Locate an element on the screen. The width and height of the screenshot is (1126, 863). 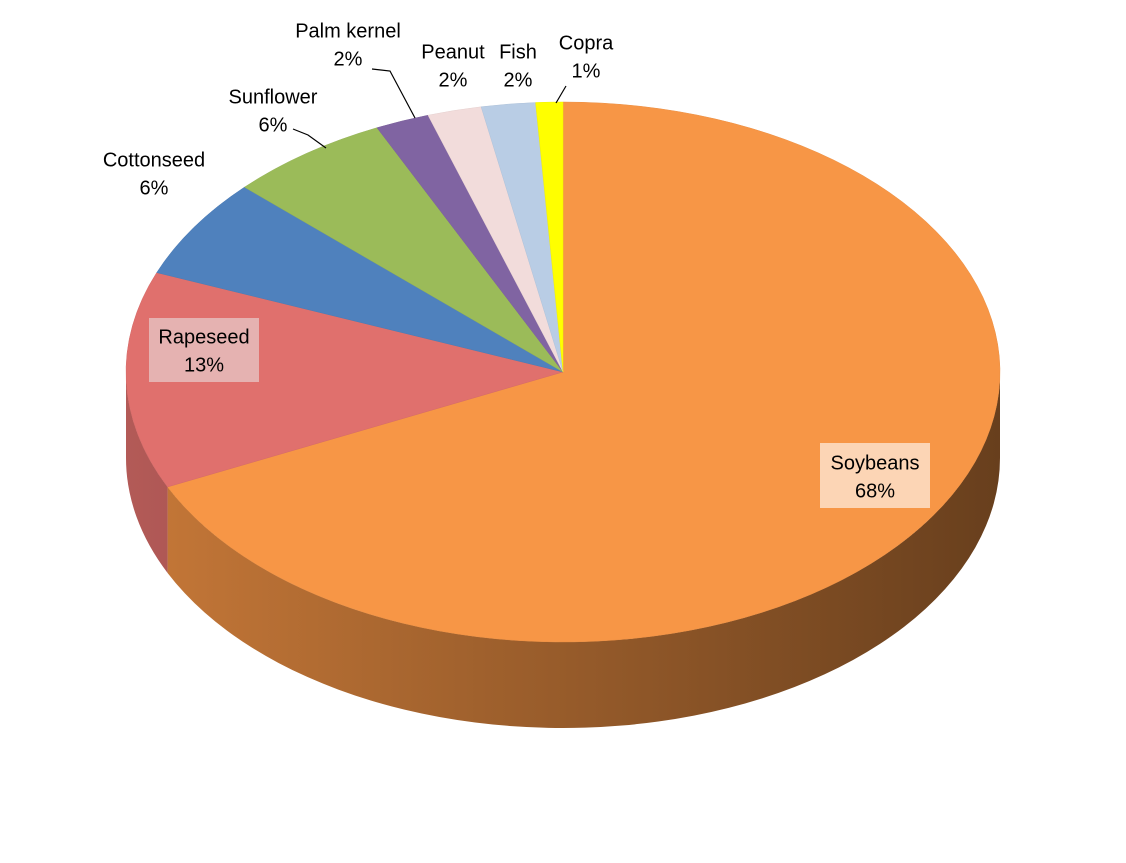
value-label: 13% is located at coordinates (204, 365).